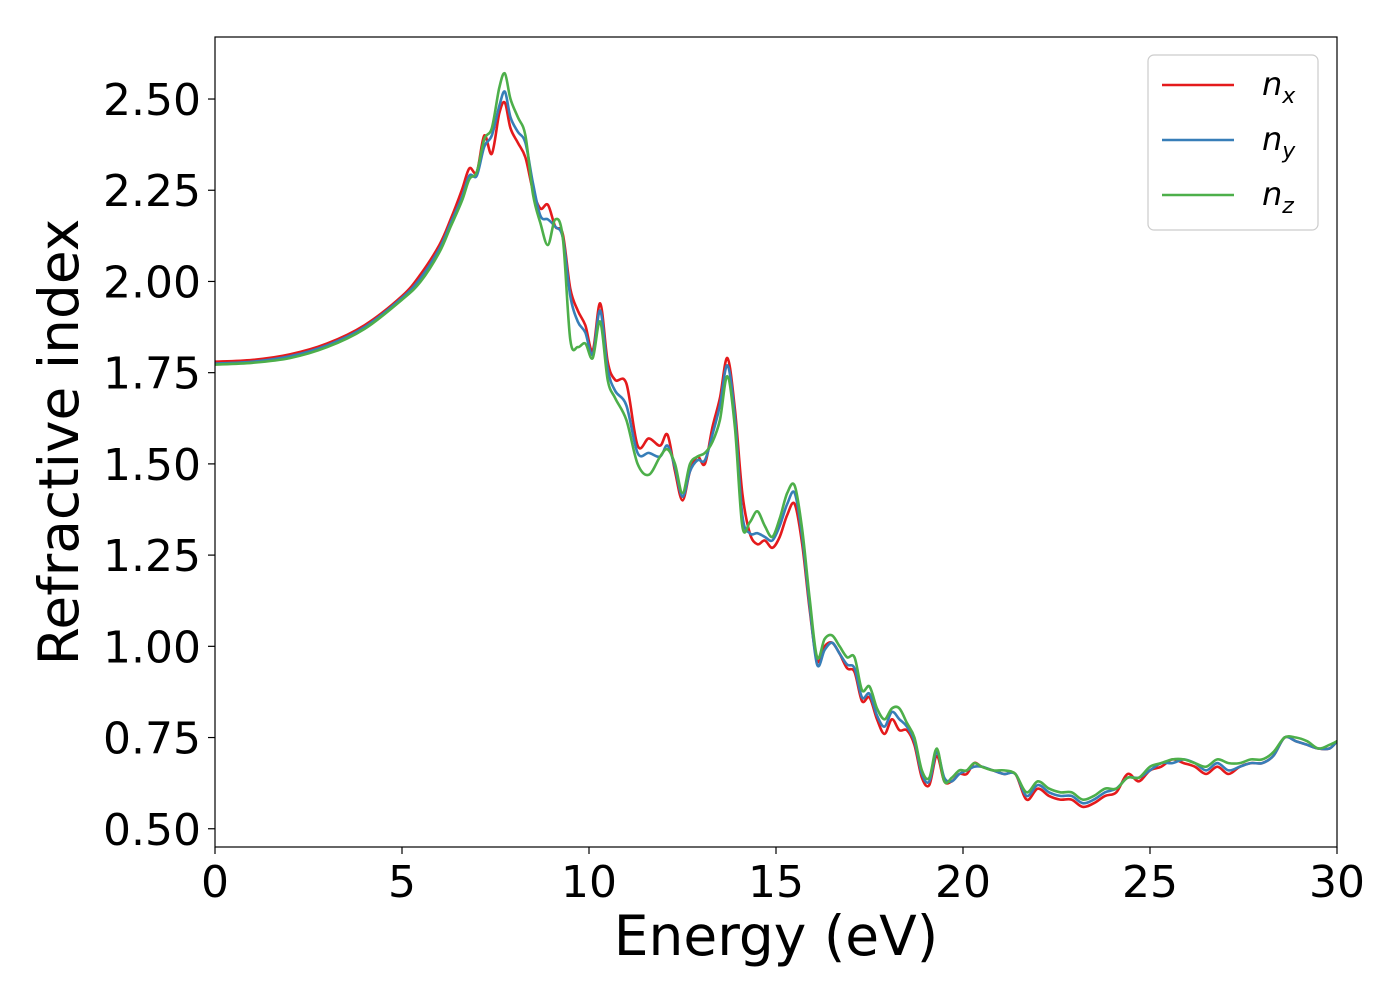 The width and height of the screenshot is (1400, 1000). I want to click on legend-box, so click(1233, 142).